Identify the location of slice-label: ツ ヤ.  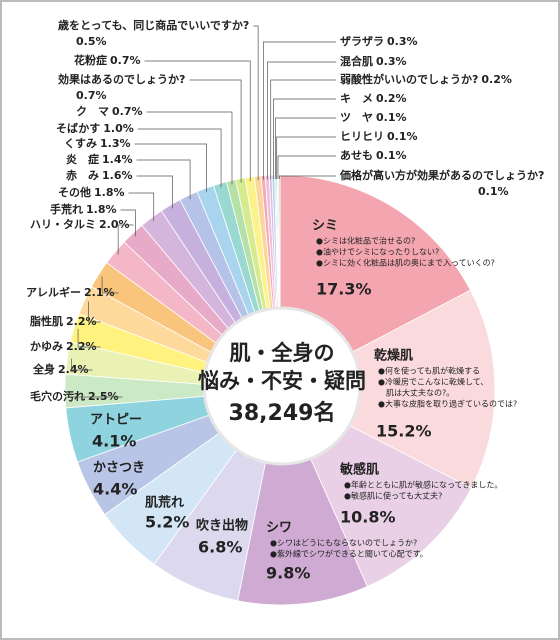
(356, 117).